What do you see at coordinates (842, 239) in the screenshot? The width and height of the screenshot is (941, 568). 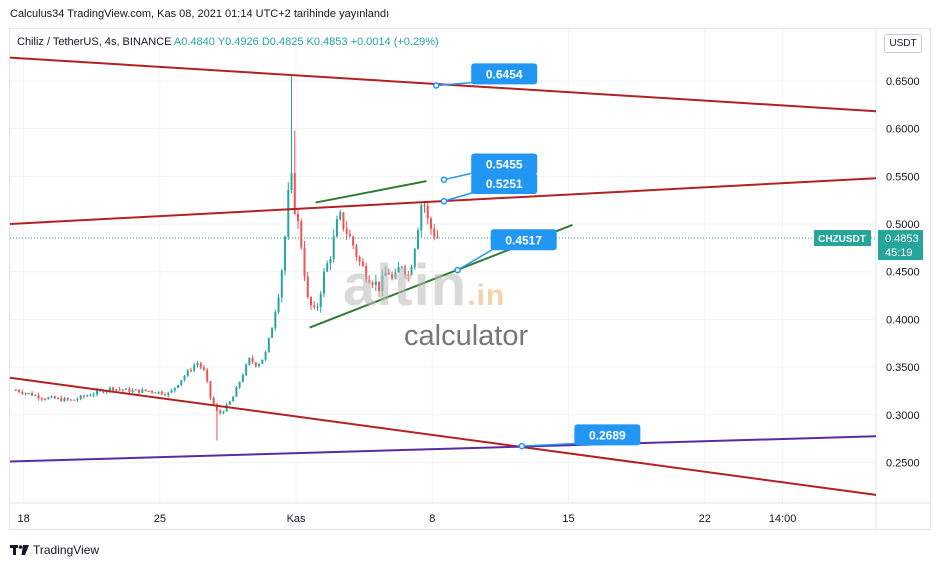 I see `symbol-tag-label: CHZUSDT` at bounding box center [842, 239].